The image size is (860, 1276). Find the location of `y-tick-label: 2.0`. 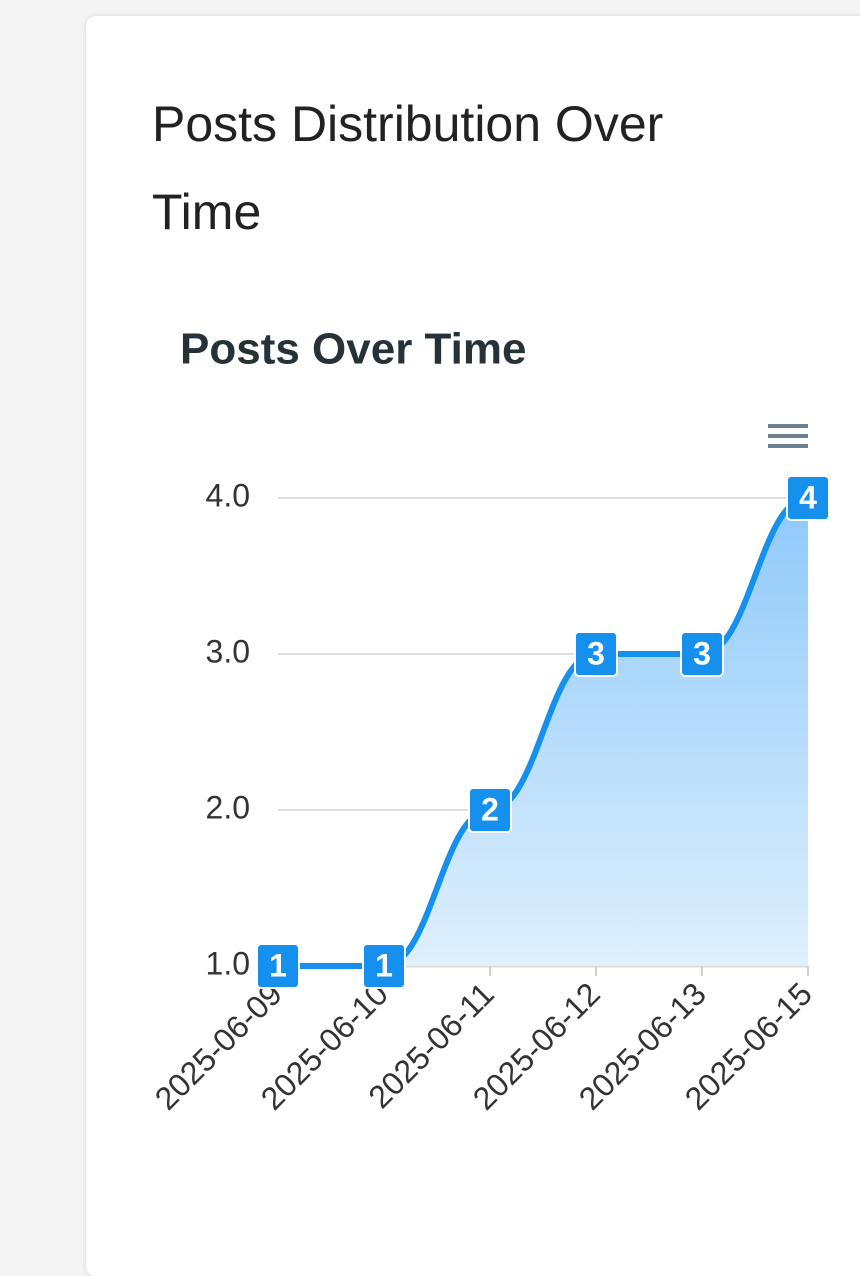

y-tick-label: 2.0 is located at coordinates (228, 807).